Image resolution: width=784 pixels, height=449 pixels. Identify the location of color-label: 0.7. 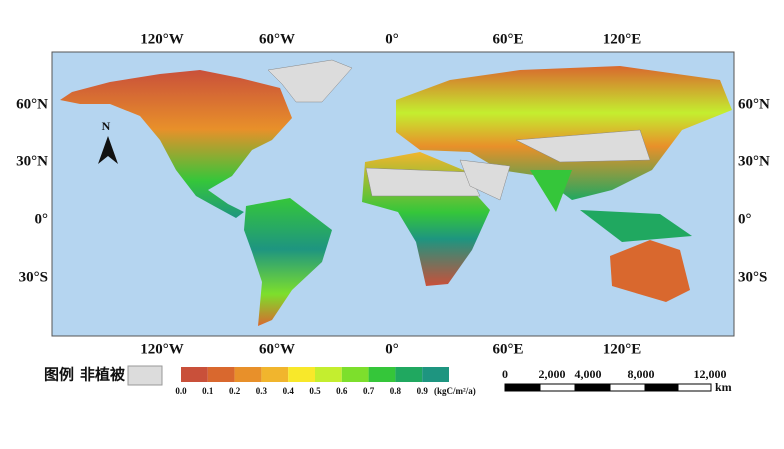
(369, 391).